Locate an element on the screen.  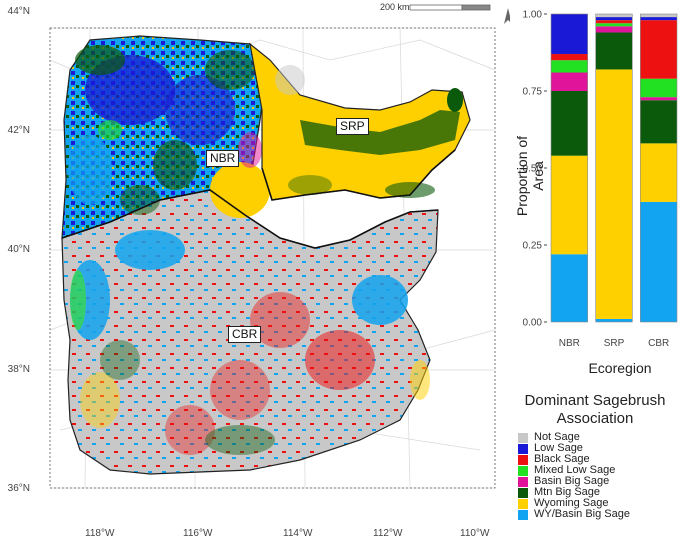
y-tick-label: 0.00 is located at coordinates (533, 323).